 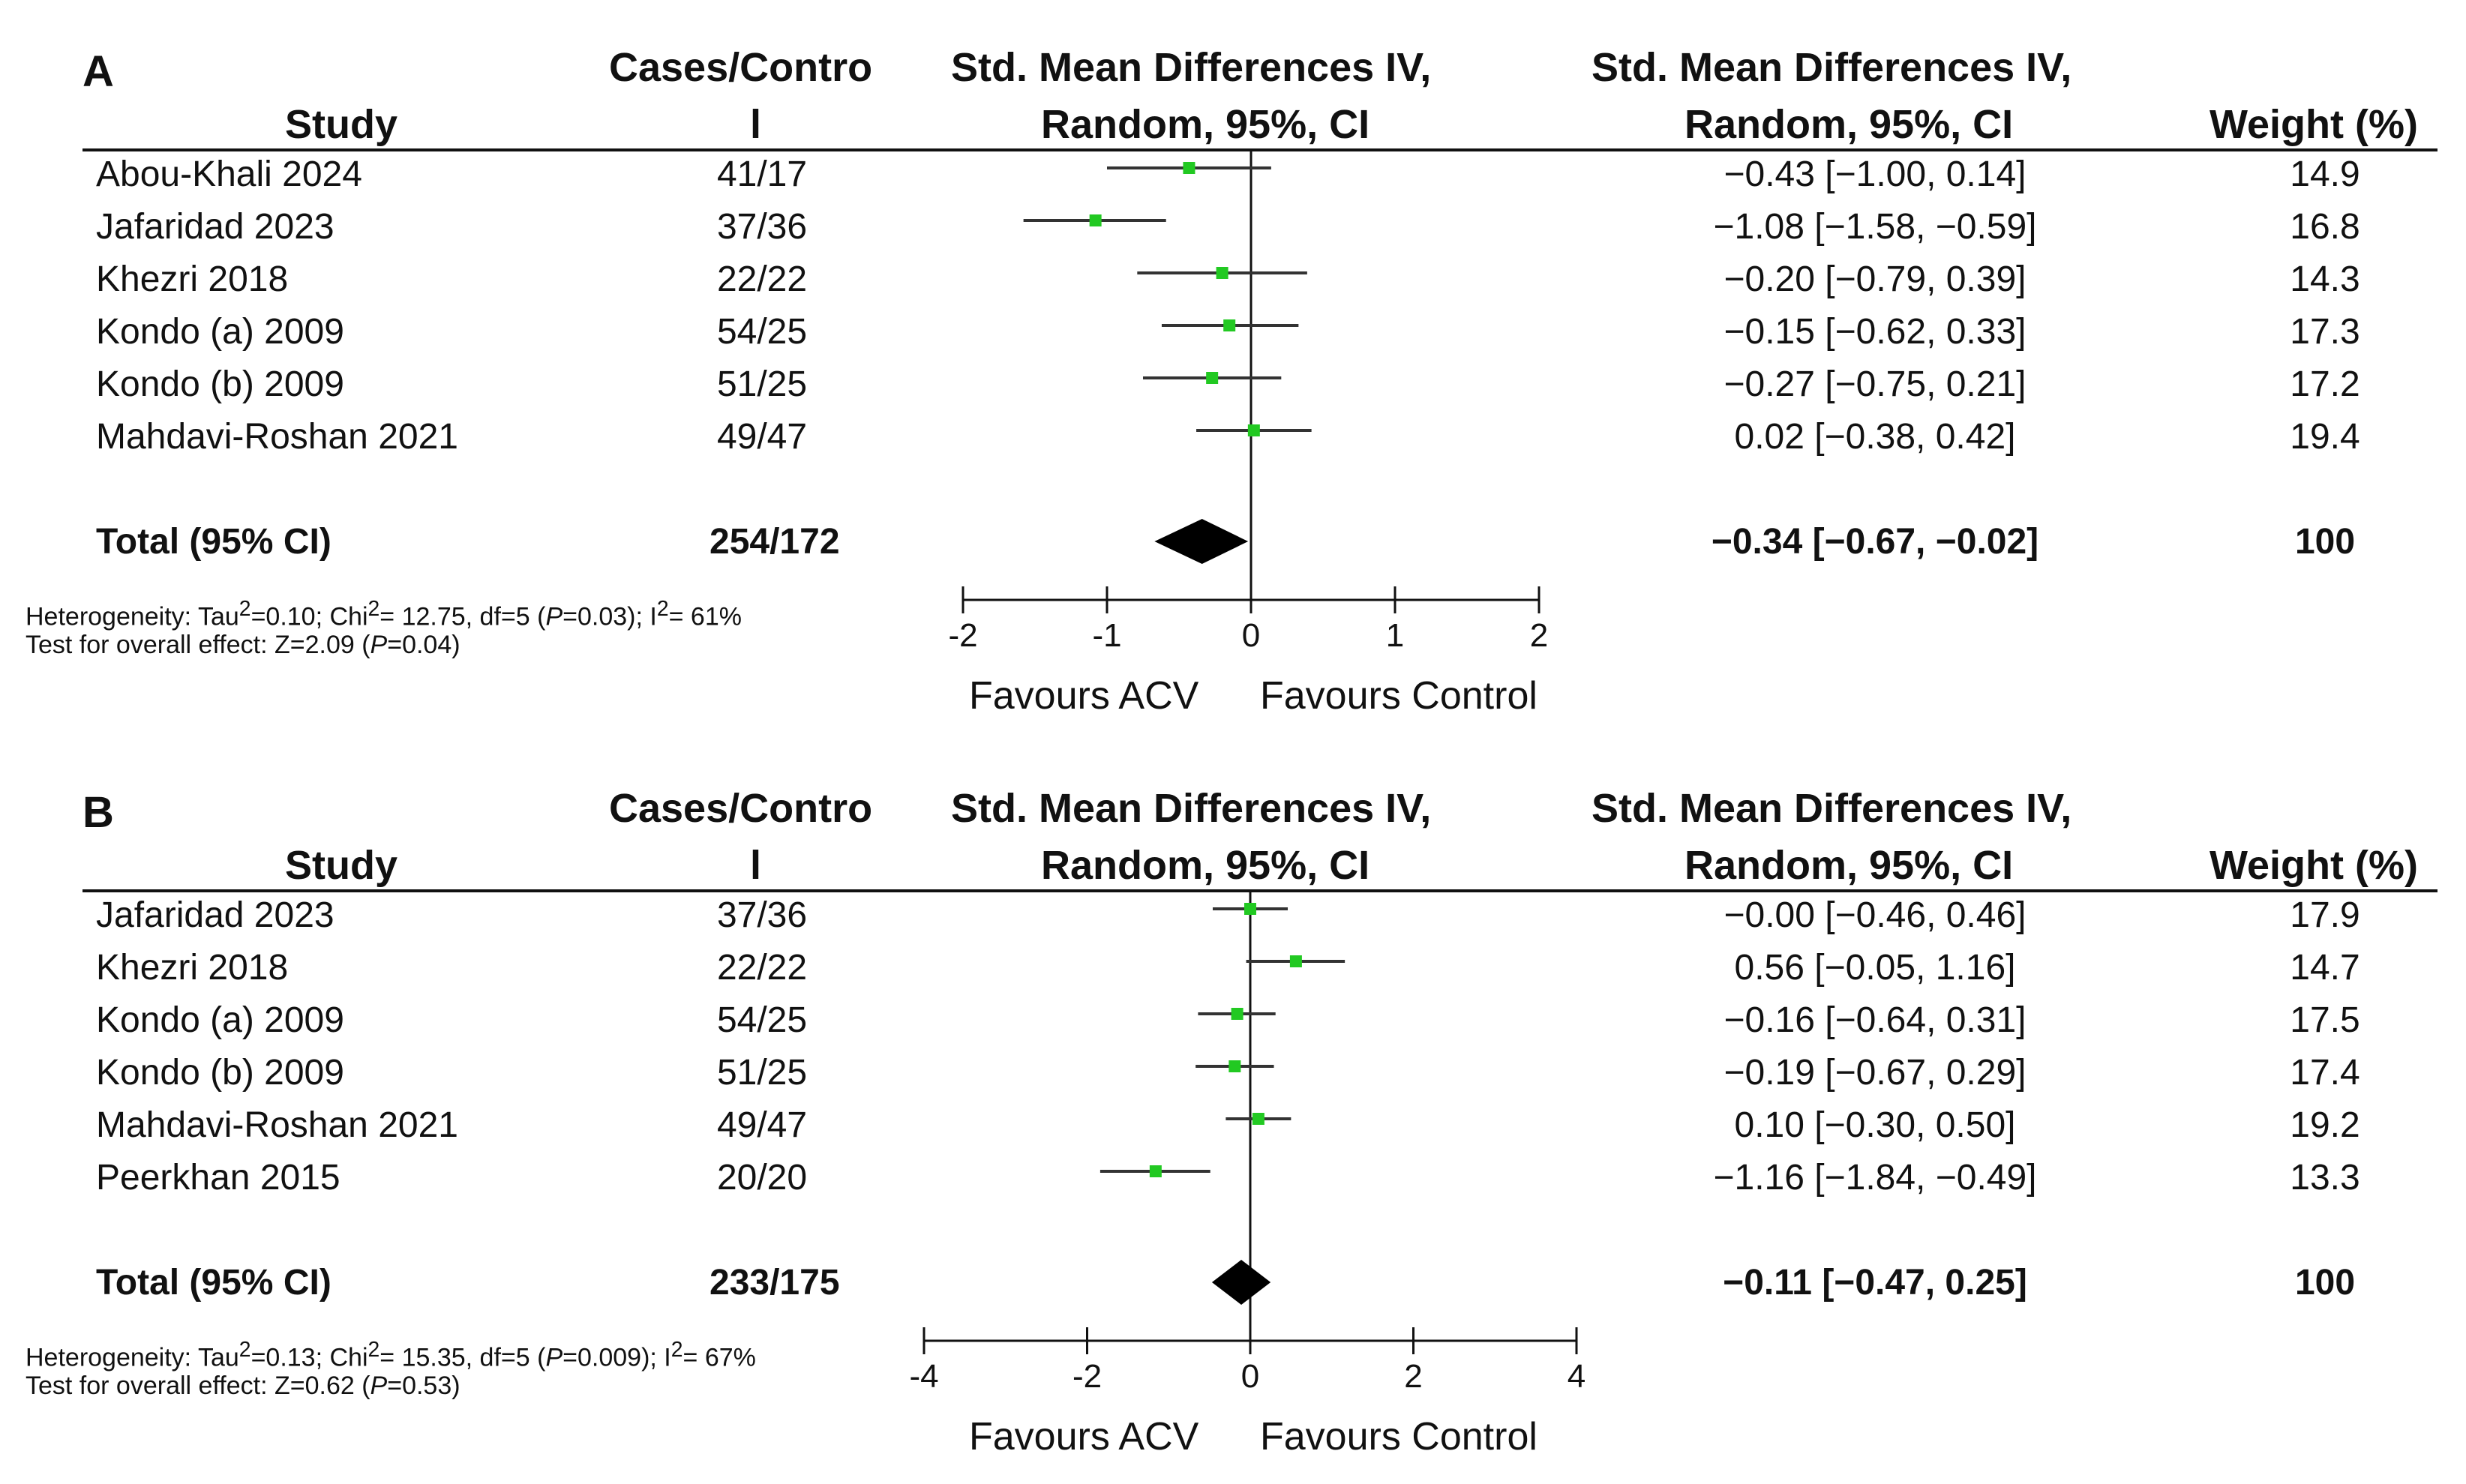 I want to click on smd-ci-text: −0.19 [−0.67, 0.29], so click(x=1875, y=1073).